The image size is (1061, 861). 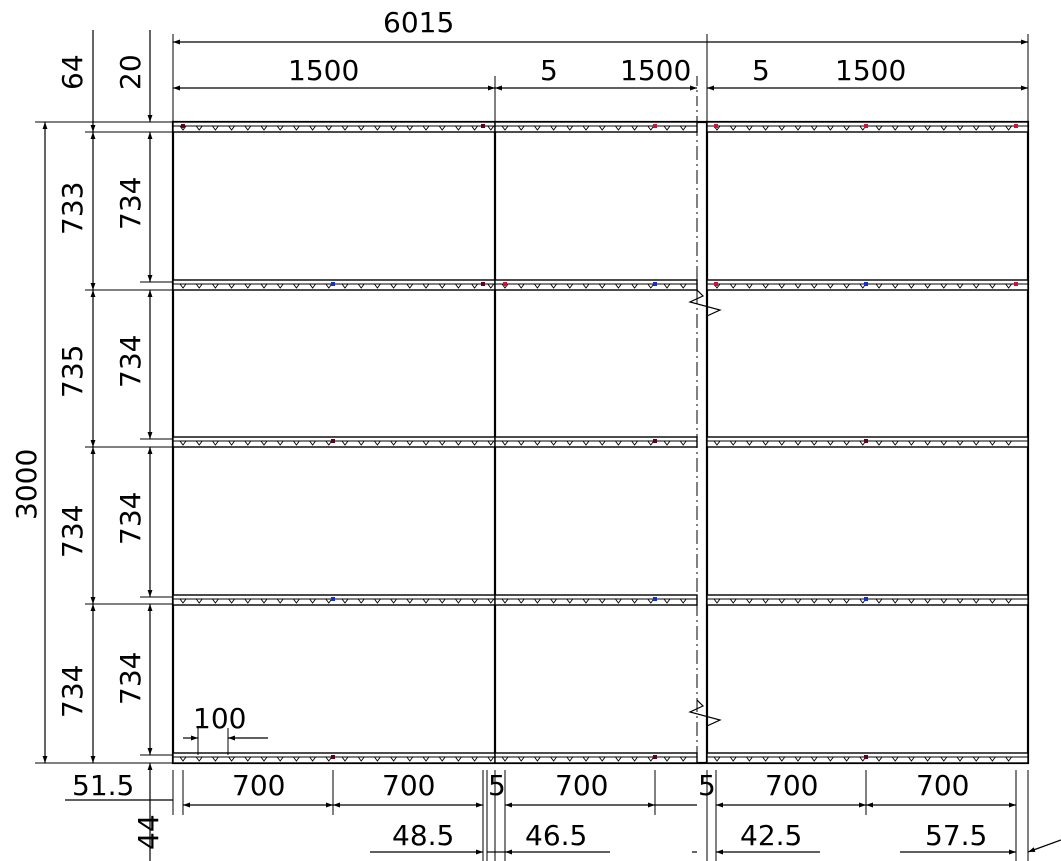 What do you see at coordinates (942, 785) in the screenshot?
I see `bottom-spacing-label-5: 700` at bounding box center [942, 785].